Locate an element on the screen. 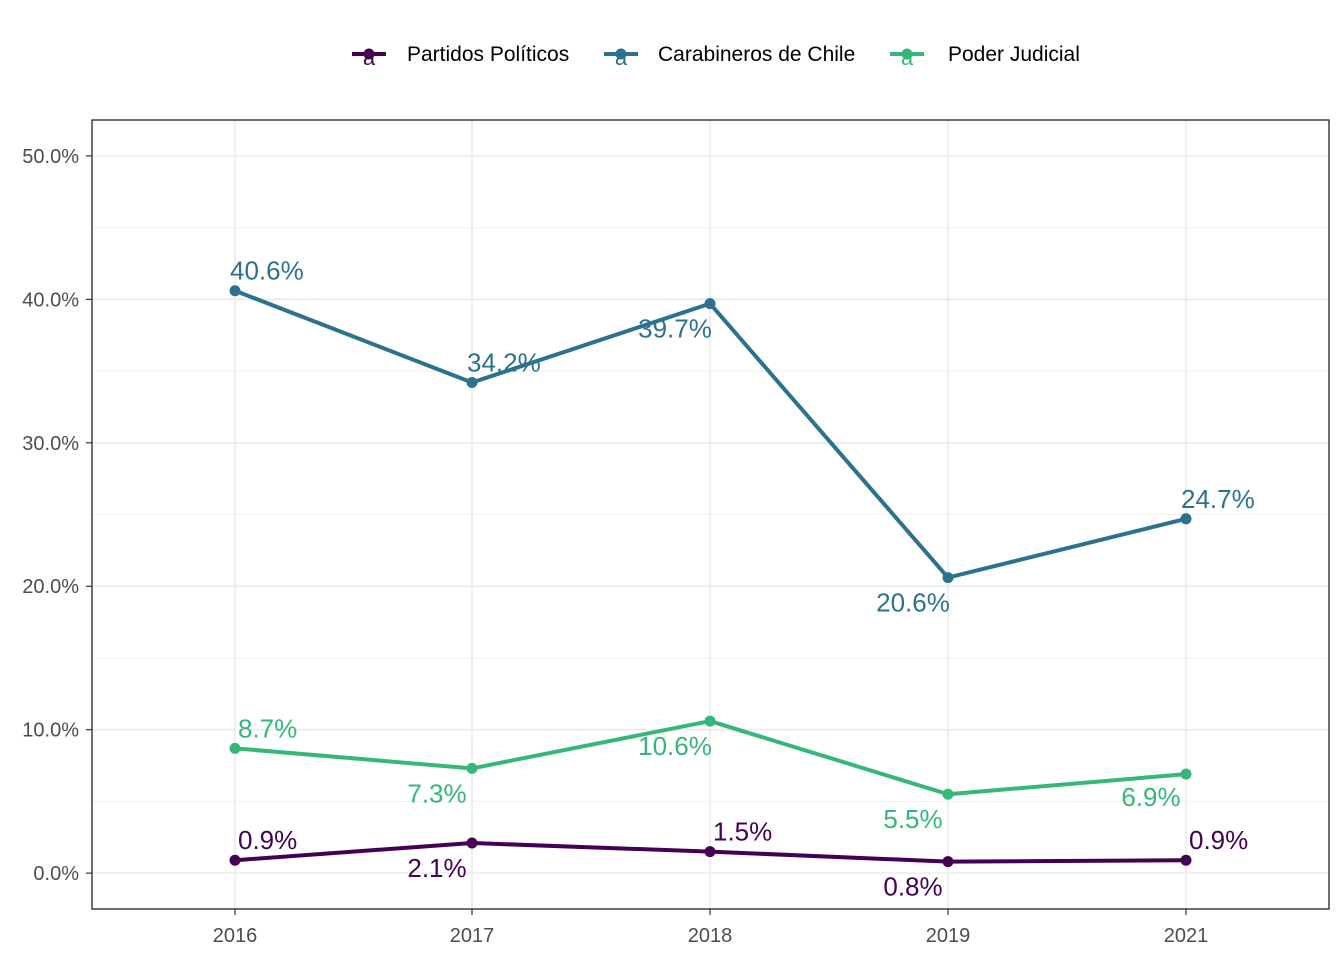 Image resolution: width=1344 pixels, height=960 pixels. x-tick-label: 2017 is located at coordinates (472, 936).